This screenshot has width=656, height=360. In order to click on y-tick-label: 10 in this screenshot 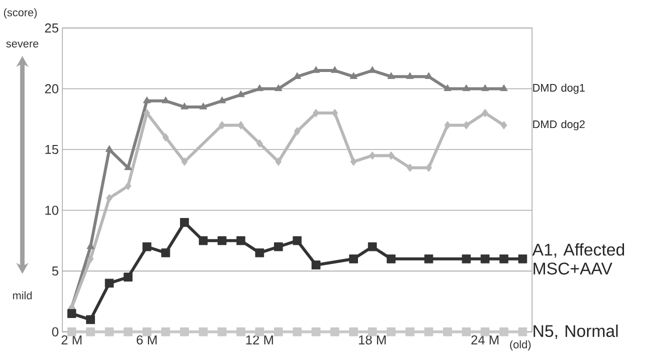, I will do `click(51, 210)`.